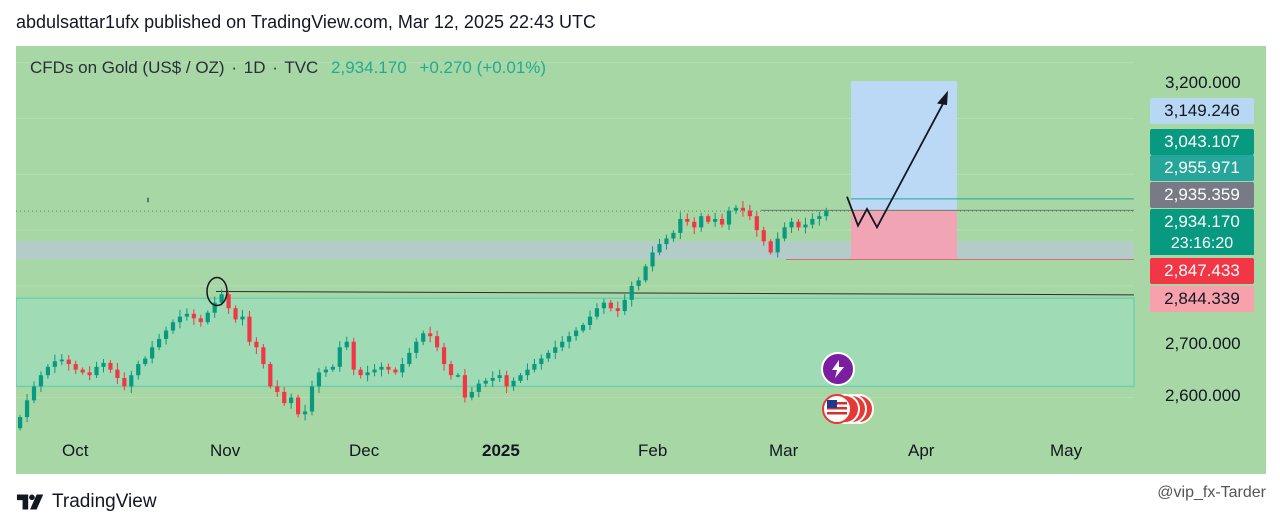  What do you see at coordinates (1202, 195) in the screenshot?
I see `entry-price-tag: 2,935.359` at bounding box center [1202, 195].